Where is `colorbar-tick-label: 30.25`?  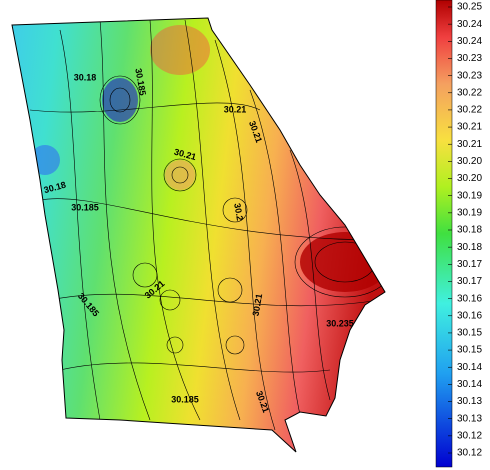
colorbar-tick-label: 30.25 is located at coordinates (469, 7).